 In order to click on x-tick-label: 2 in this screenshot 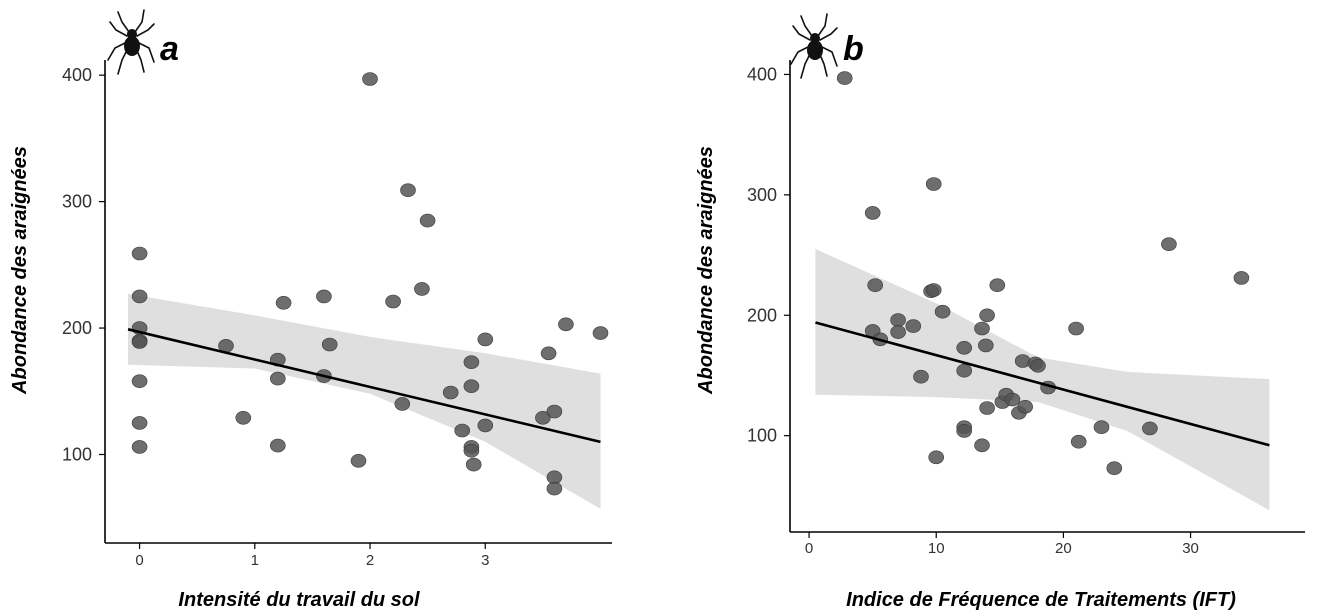, I will do `click(370, 560)`.